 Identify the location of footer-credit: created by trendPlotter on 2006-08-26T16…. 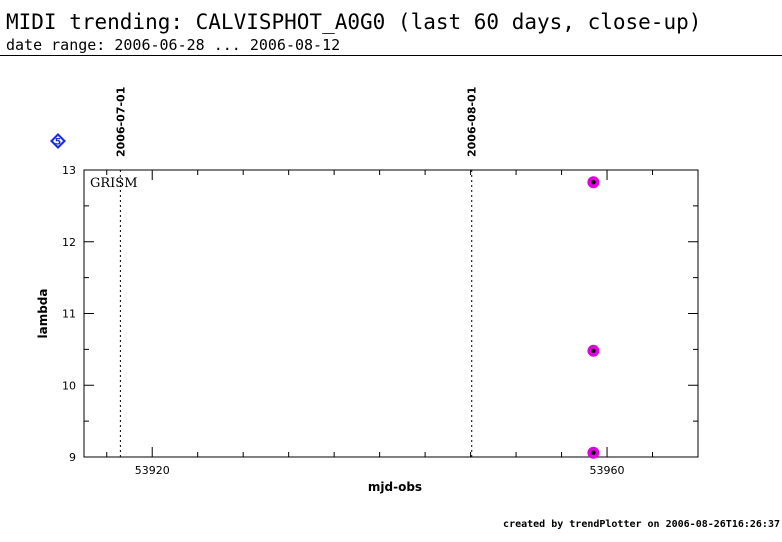
(641, 524).